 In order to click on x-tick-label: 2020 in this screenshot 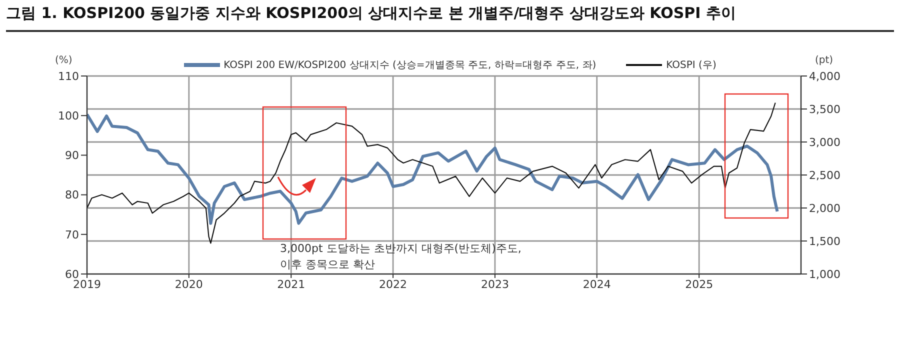, I will do `click(188, 284)`.